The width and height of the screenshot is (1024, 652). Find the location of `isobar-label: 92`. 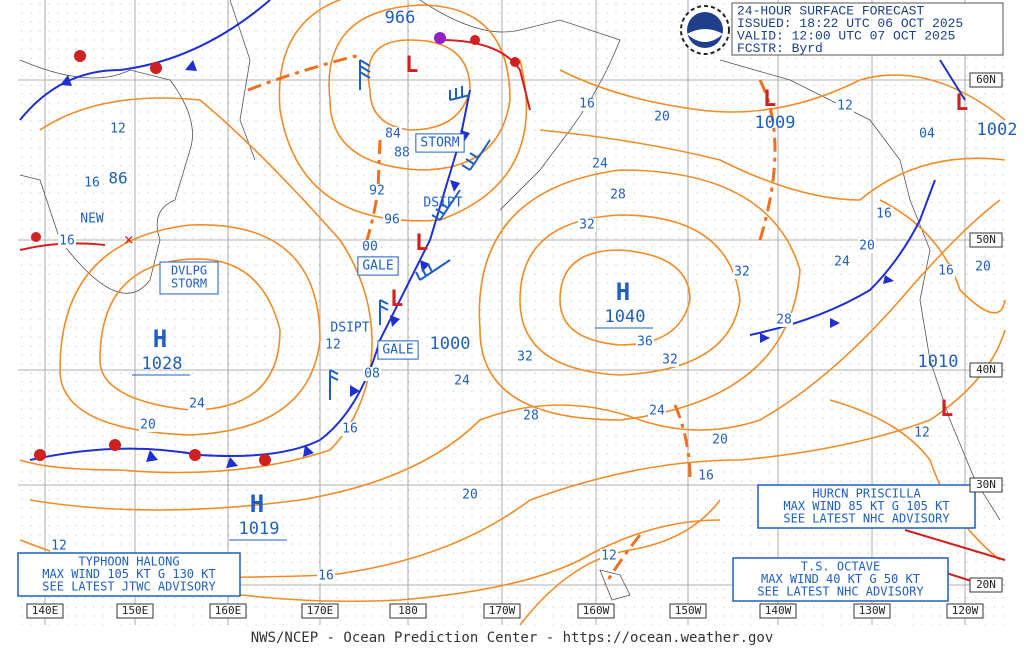

isobar-label: 92 is located at coordinates (377, 191).